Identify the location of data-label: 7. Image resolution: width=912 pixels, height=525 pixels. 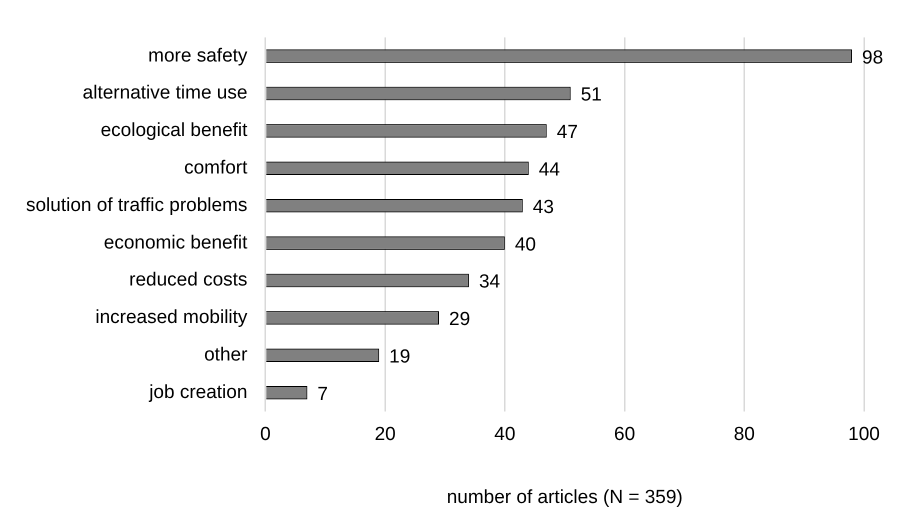
(322, 394).